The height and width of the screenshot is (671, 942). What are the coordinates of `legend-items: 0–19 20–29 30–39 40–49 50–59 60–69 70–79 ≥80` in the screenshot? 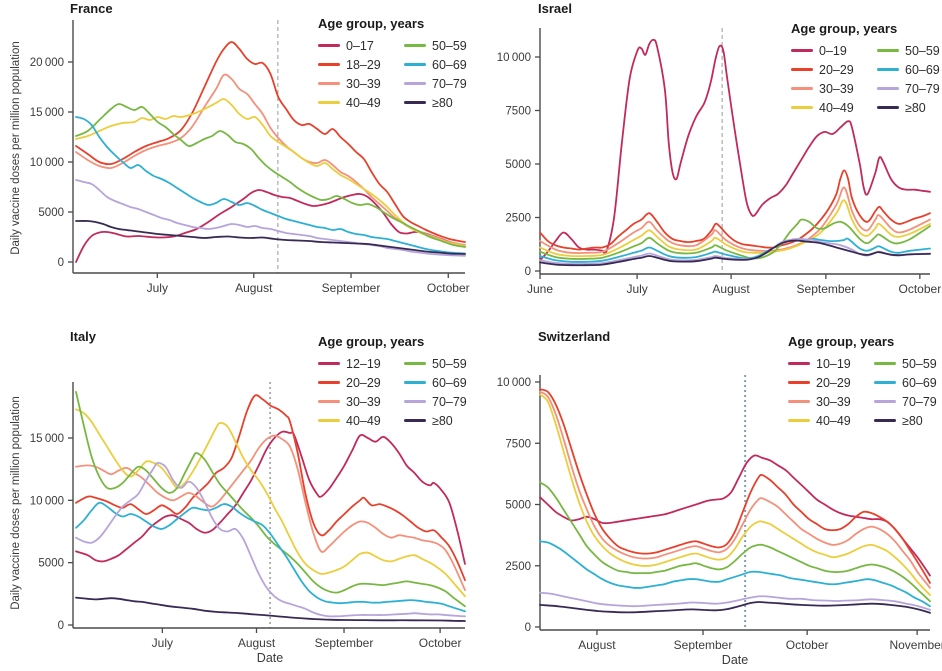 It's located at (865, 79).